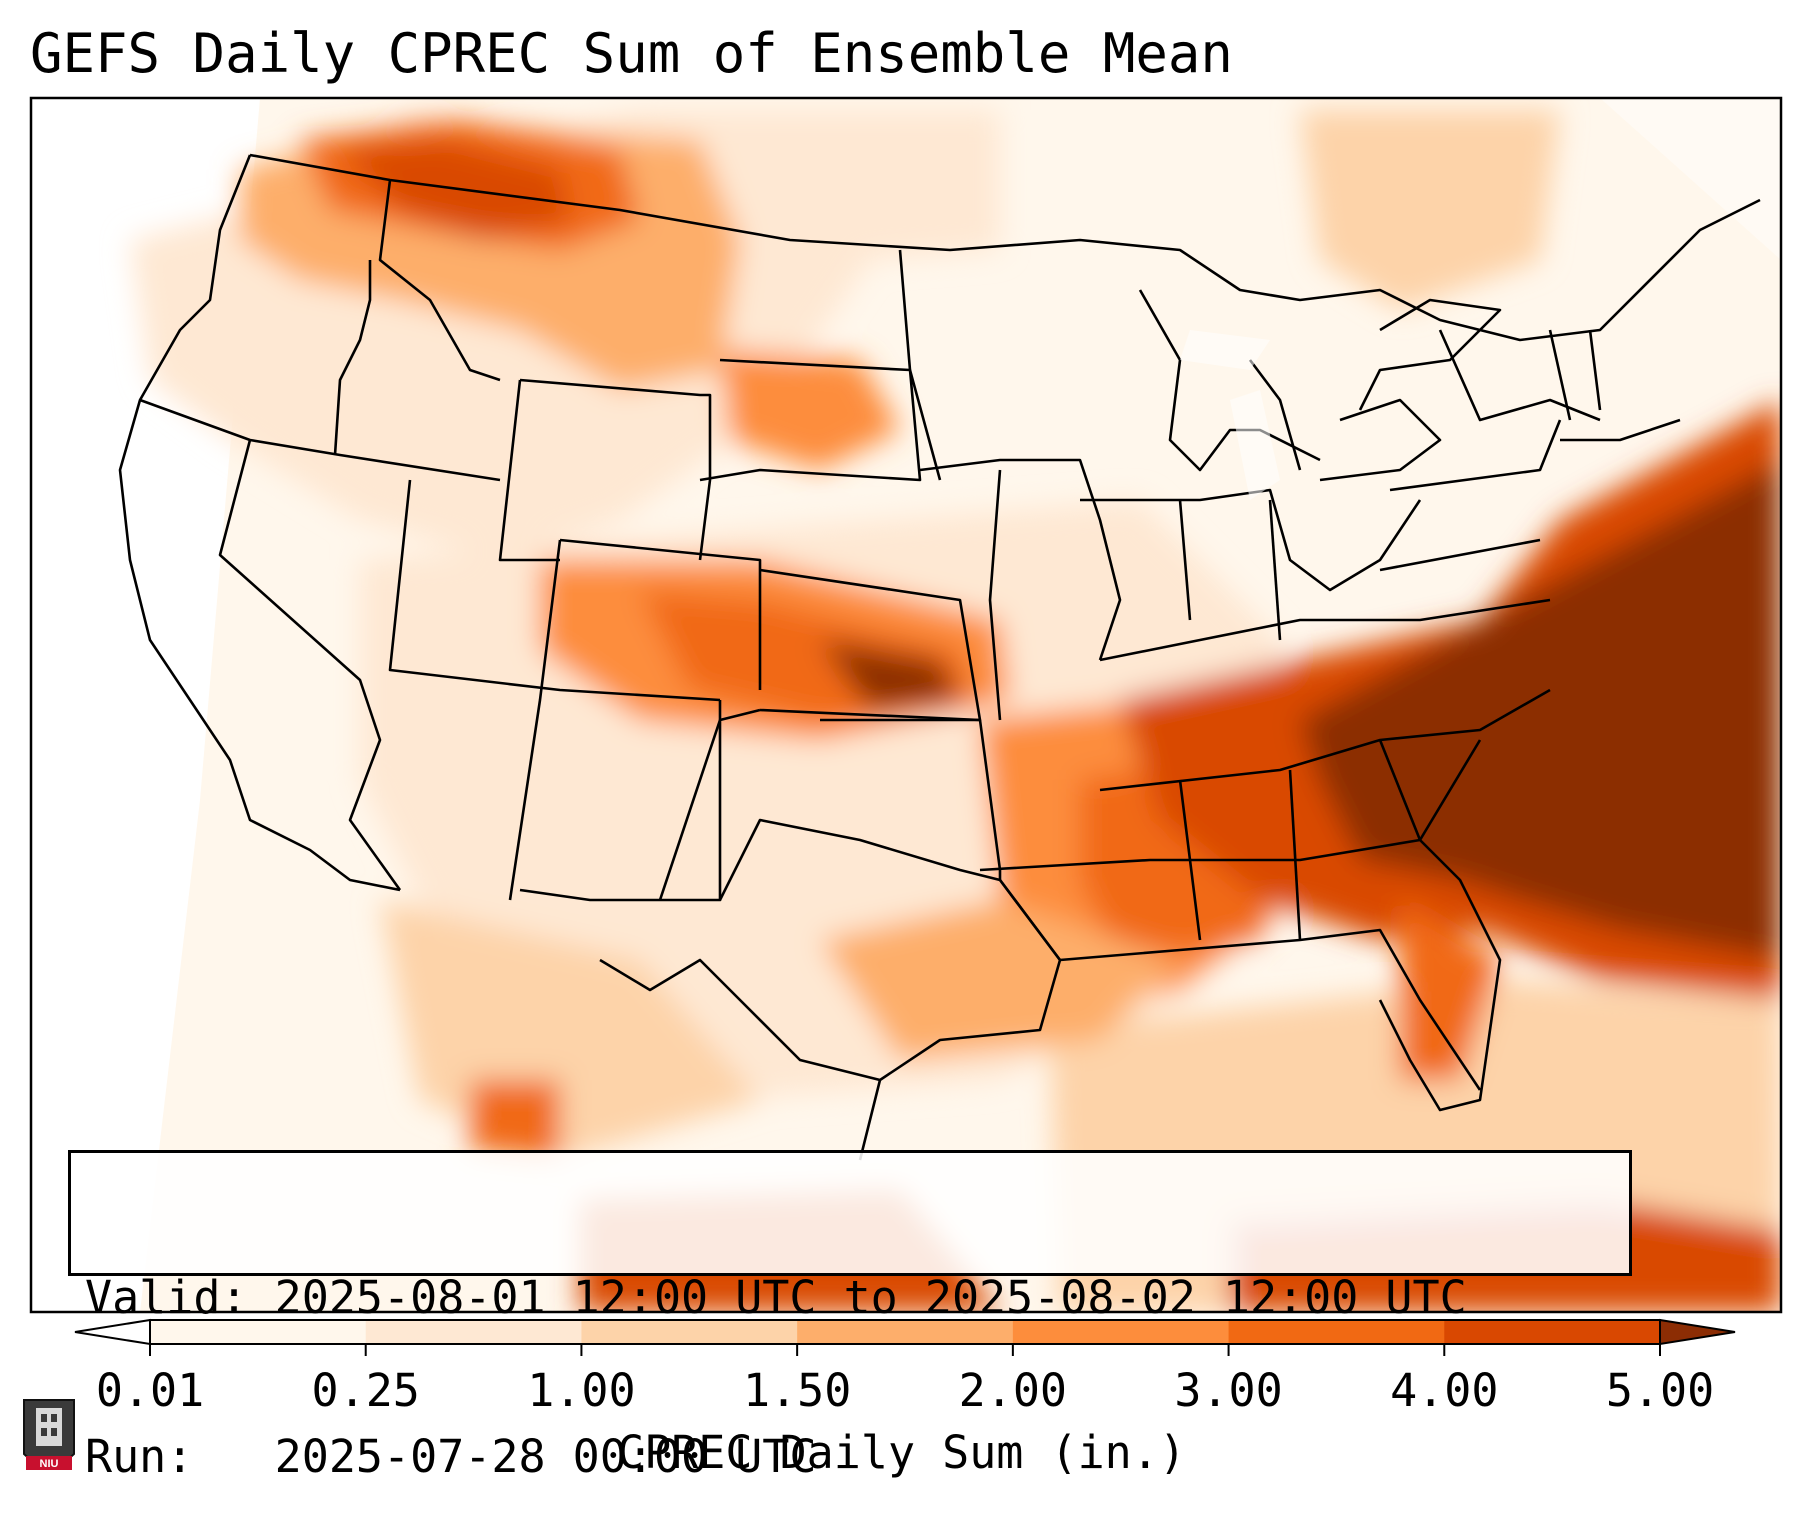 The height and width of the screenshot is (1536, 1803). Describe the element at coordinates (1697, 1332) in the screenshot. I see `colorbar-extend-high` at that location.